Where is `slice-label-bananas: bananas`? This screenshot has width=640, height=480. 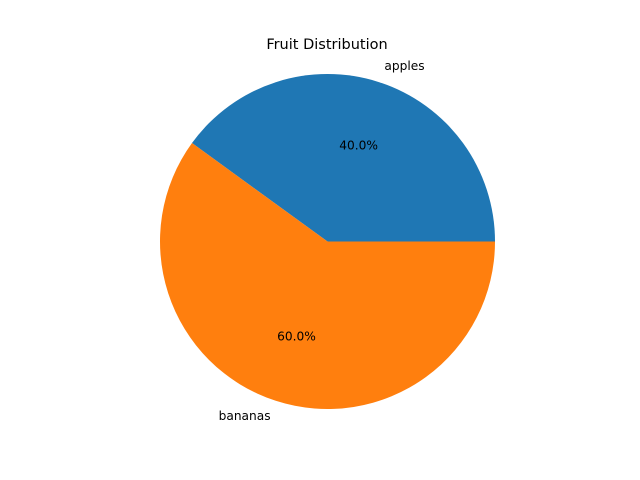
slice-label-bananas: bananas is located at coordinates (245, 416).